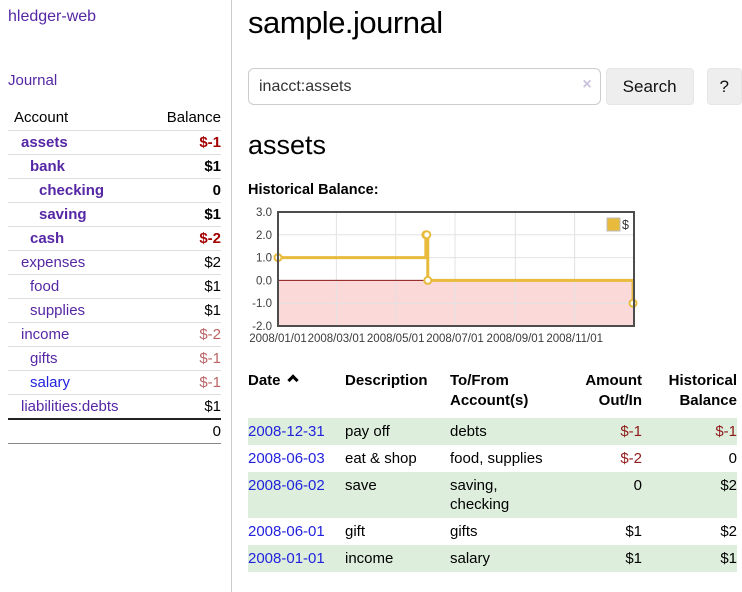 This screenshot has width=742, height=592. I want to click on app-title-link: hledger-web, so click(52, 16).